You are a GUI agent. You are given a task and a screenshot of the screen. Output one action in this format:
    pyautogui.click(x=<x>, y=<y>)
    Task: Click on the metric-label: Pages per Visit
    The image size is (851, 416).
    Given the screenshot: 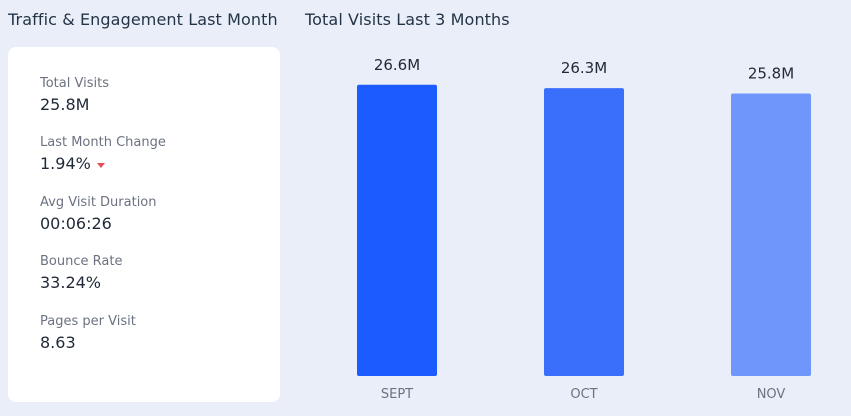 What is the action you would take?
    pyautogui.click(x=88, y=321)
    